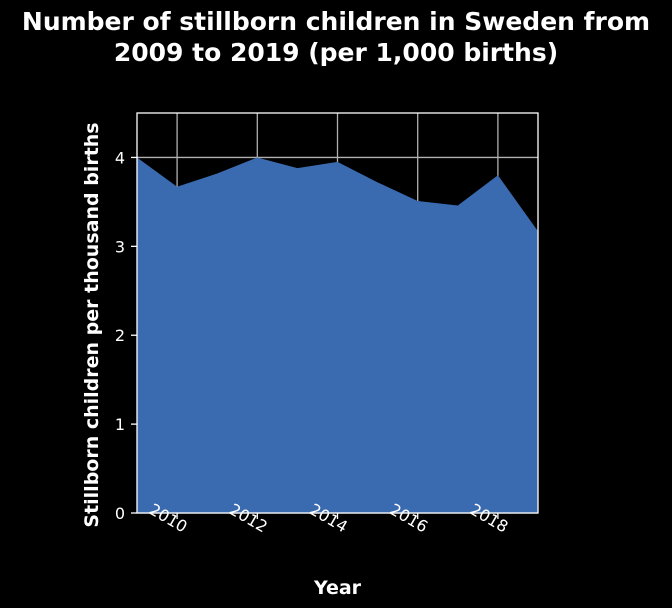 This screenshot has height=608, width=672. Describe the element at coordinates (337, 588) in the screenshot. I see `x-axis-label: Year` at that location.